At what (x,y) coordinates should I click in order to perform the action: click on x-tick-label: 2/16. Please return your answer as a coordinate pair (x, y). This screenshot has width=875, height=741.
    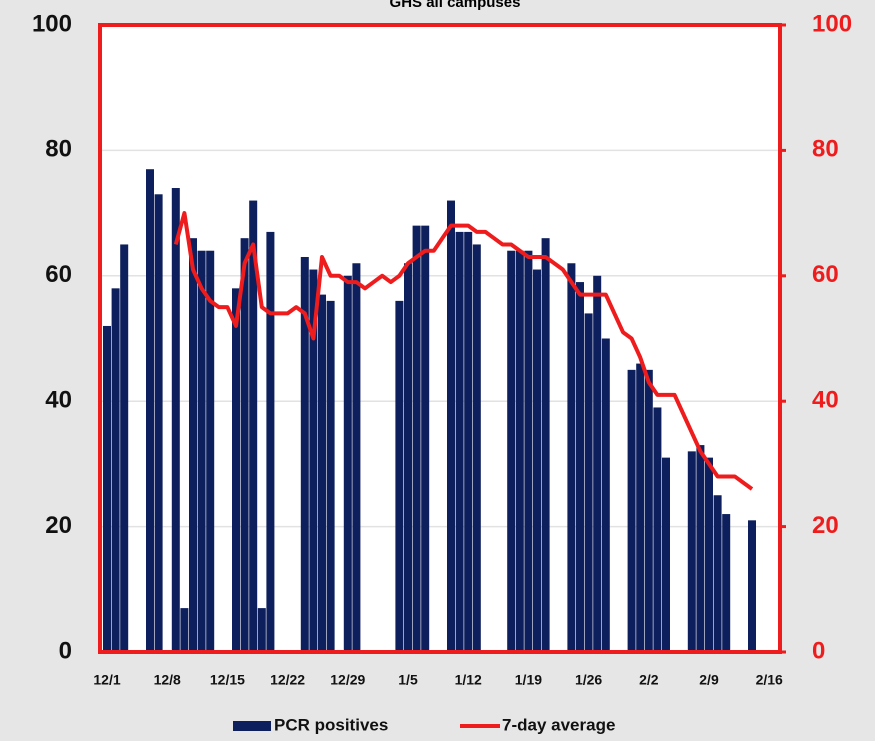
    Looking at the image, I should click on (769, 680).